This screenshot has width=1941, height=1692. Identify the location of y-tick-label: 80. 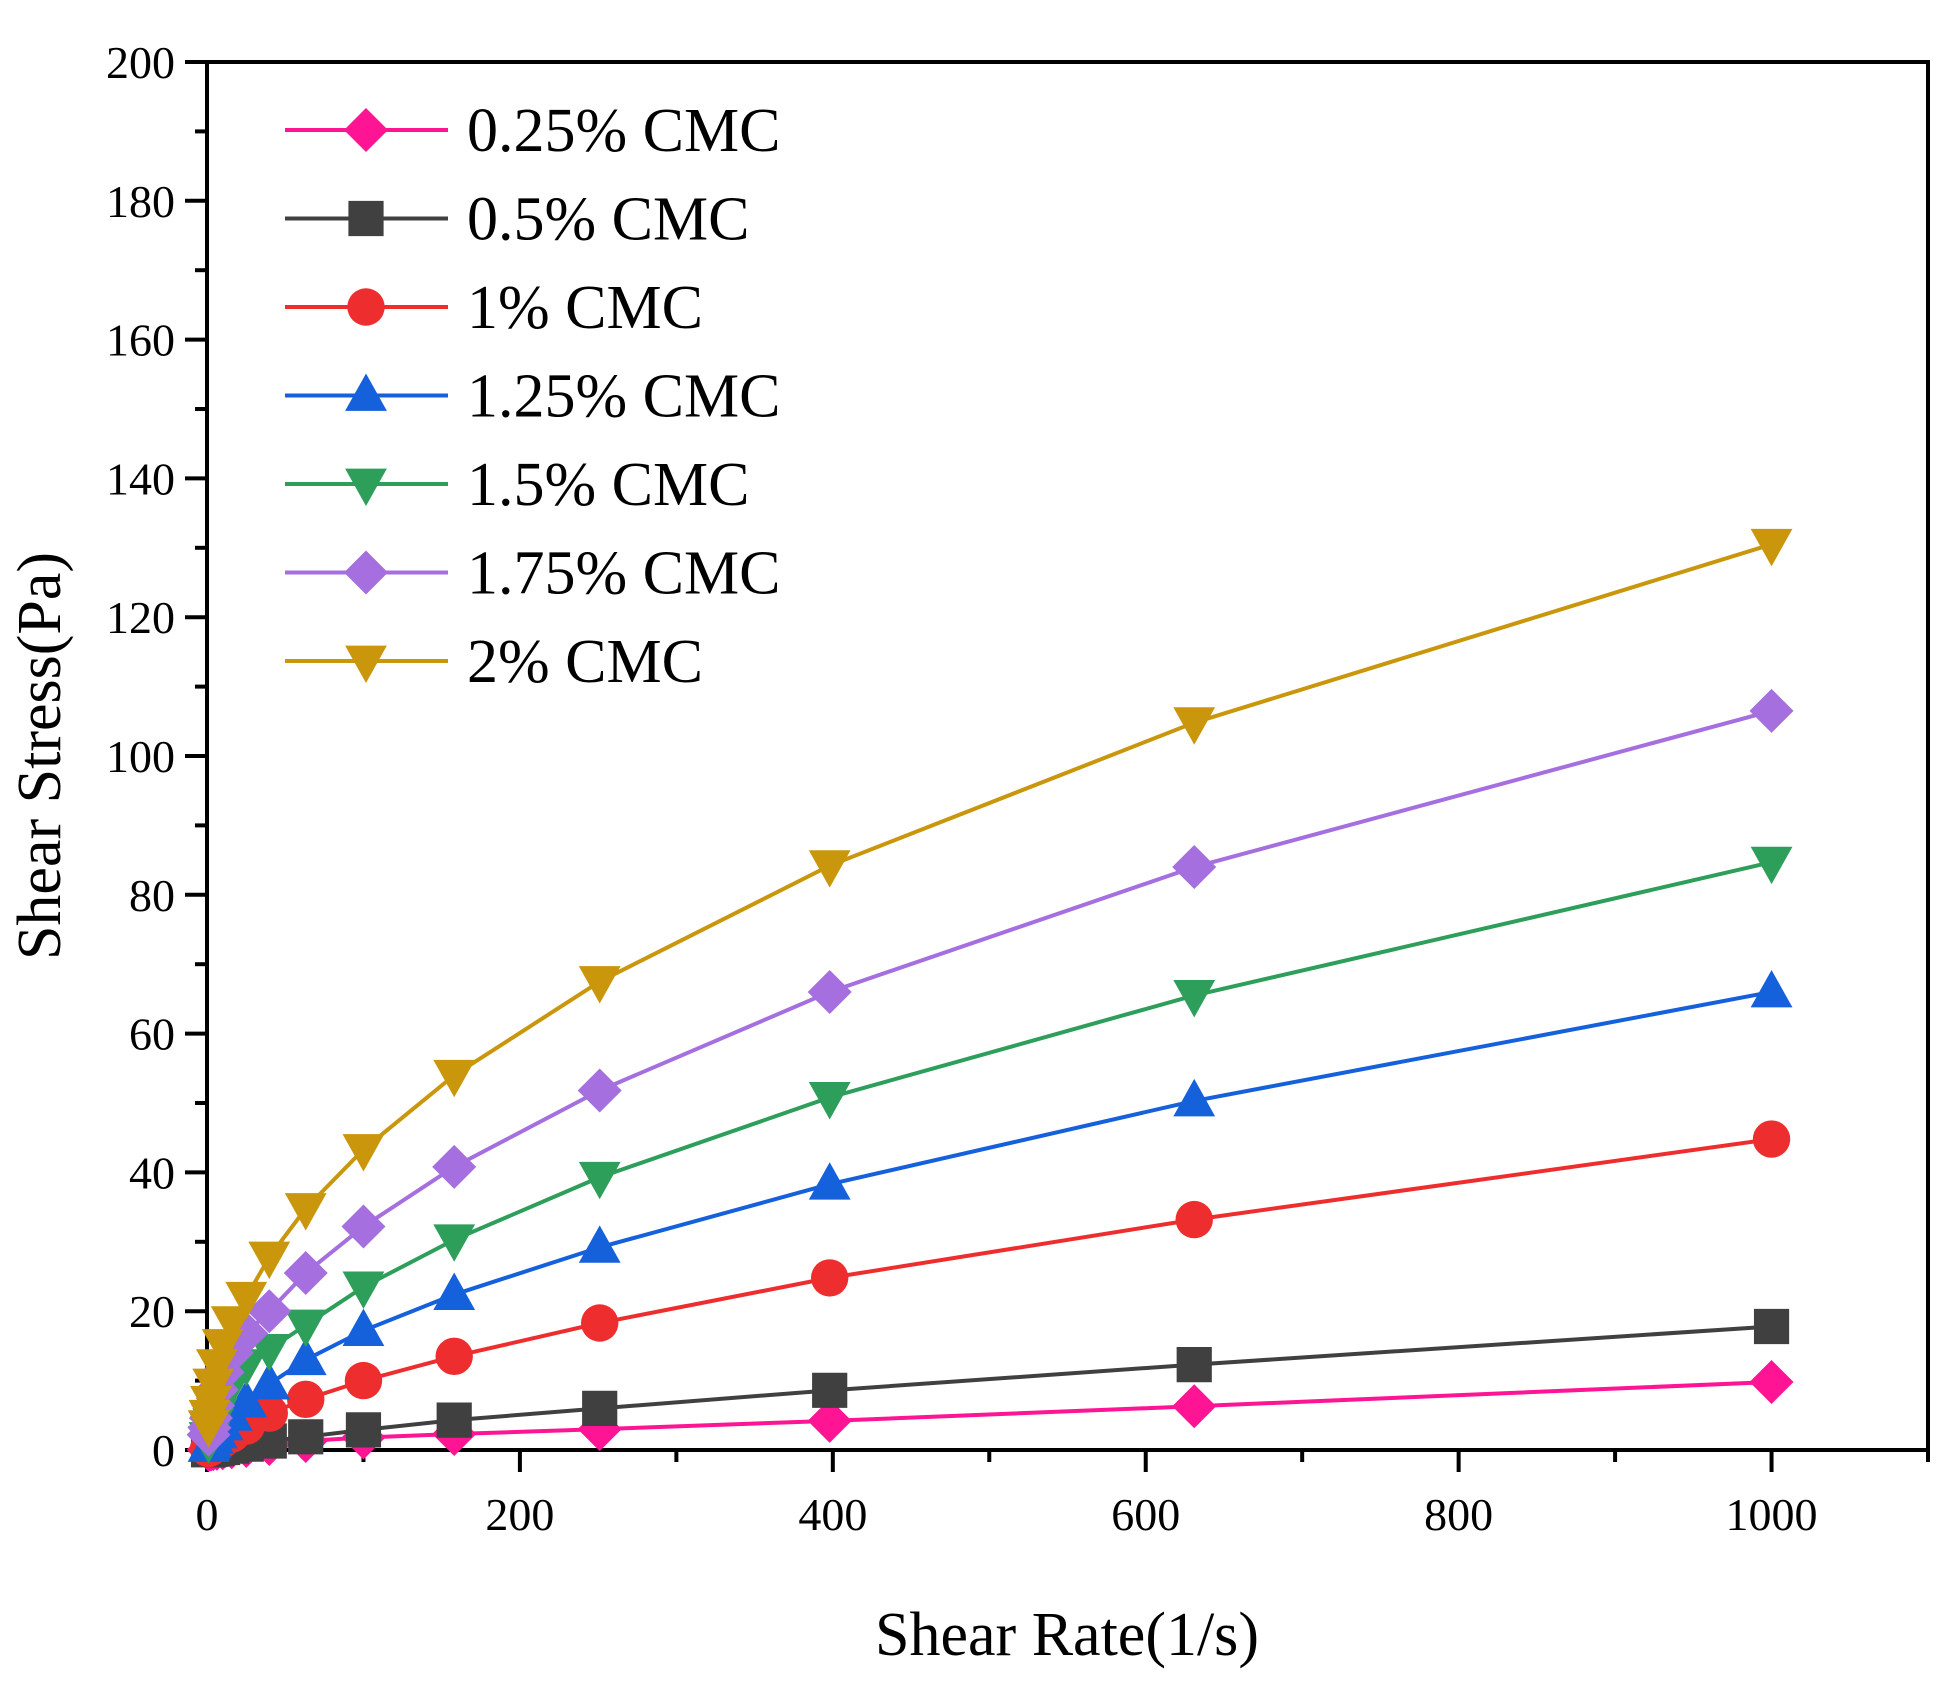
(152, 895).